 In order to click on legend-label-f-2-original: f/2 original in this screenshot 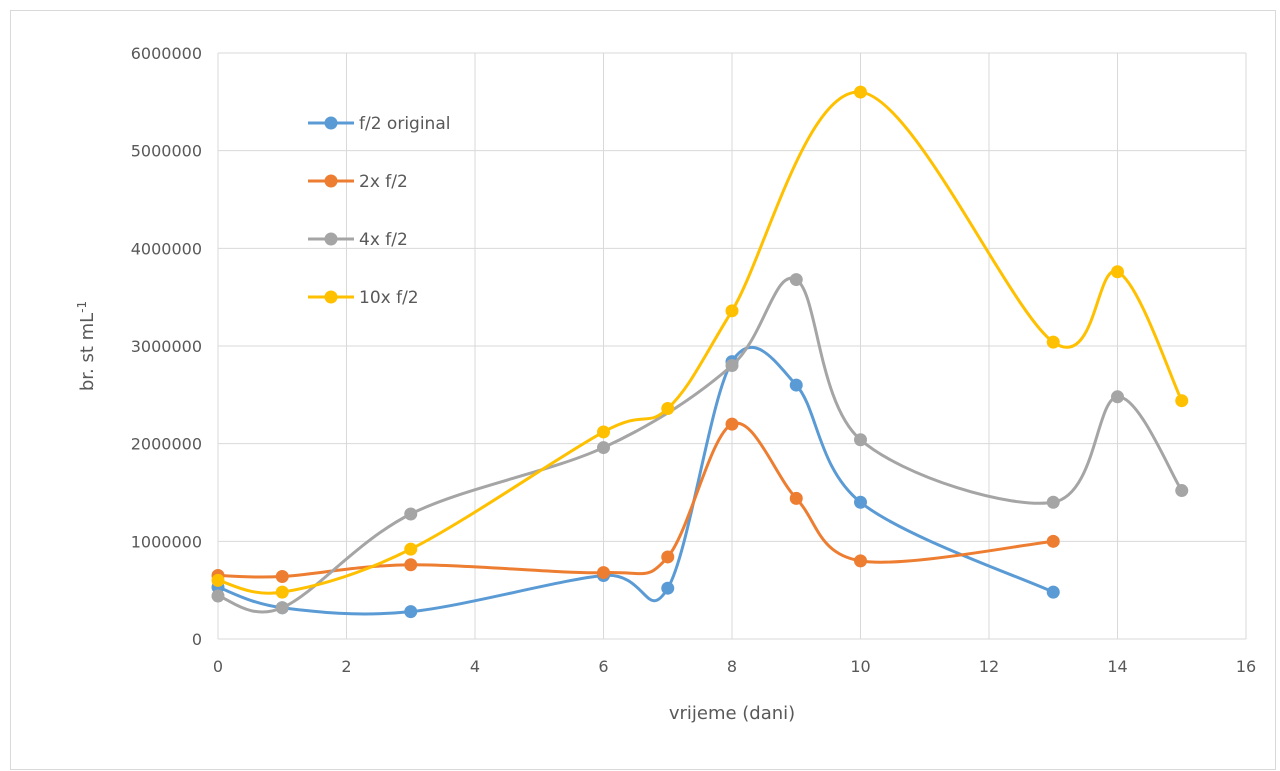, I will do `click(404, 124)`.